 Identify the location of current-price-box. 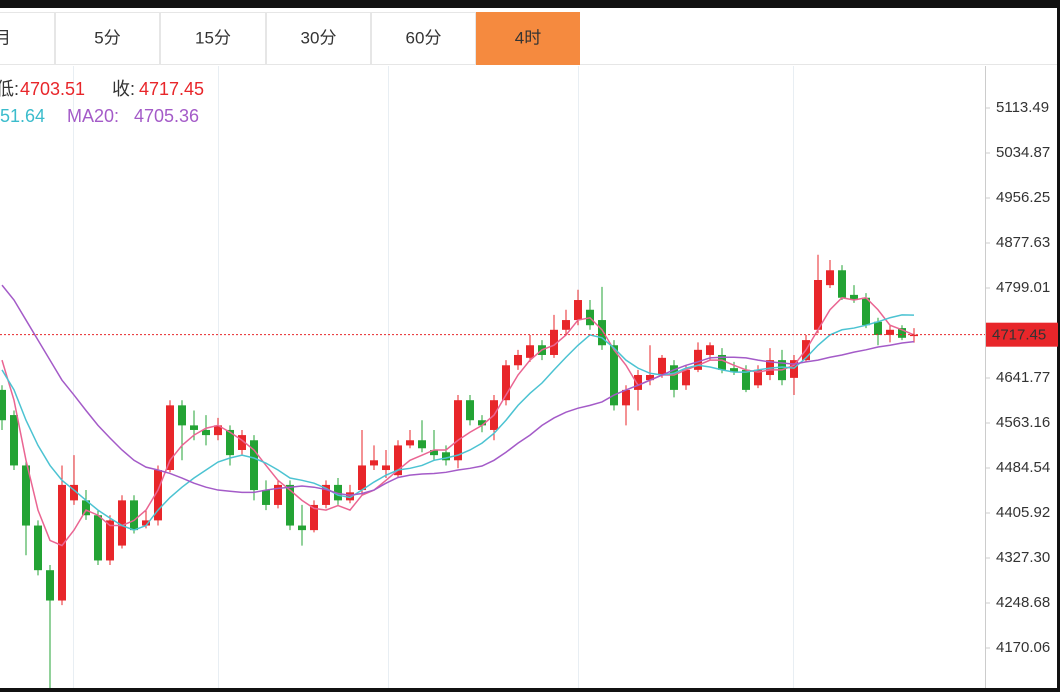
(1022, 334).